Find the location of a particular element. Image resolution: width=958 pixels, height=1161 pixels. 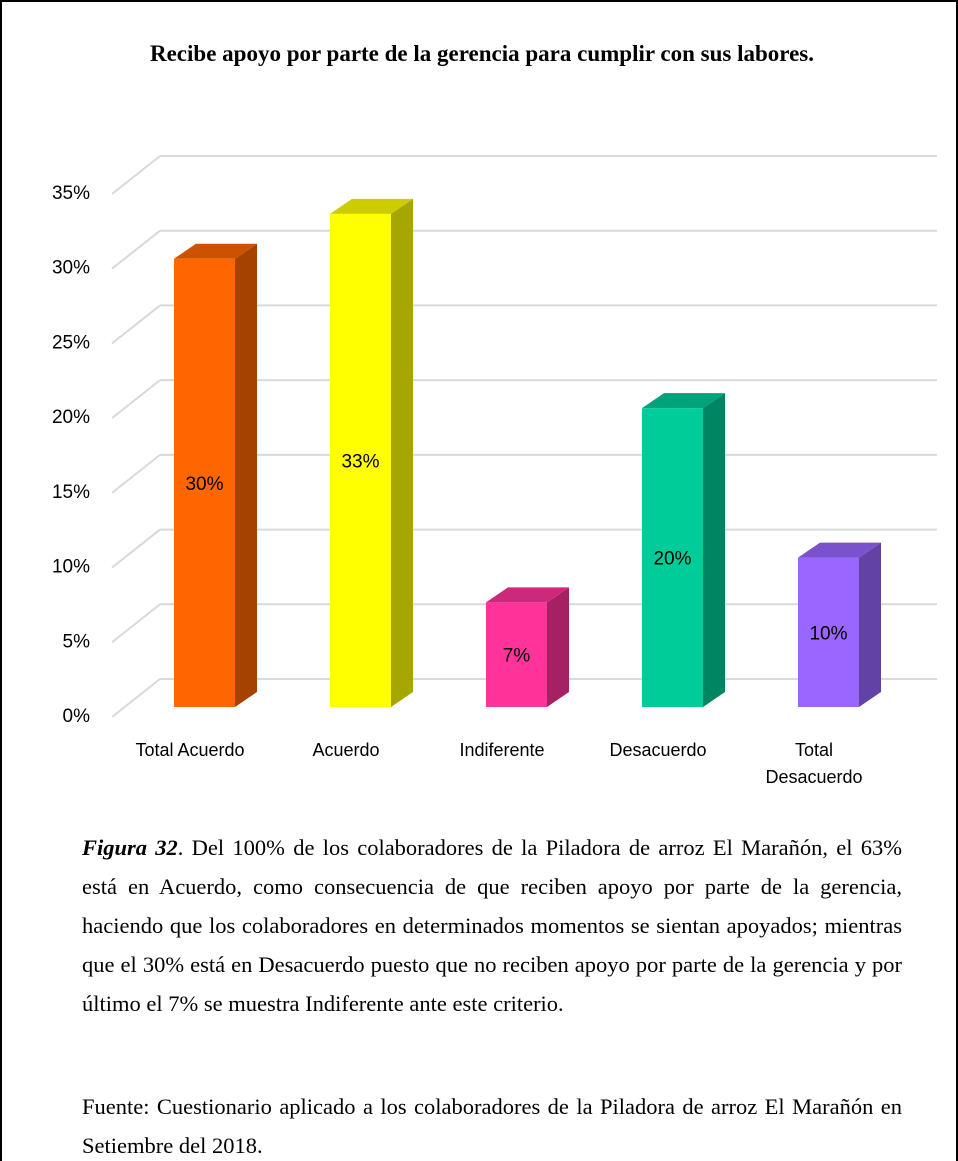

y-tick-label: 5% is located at coordinates (77, 641).